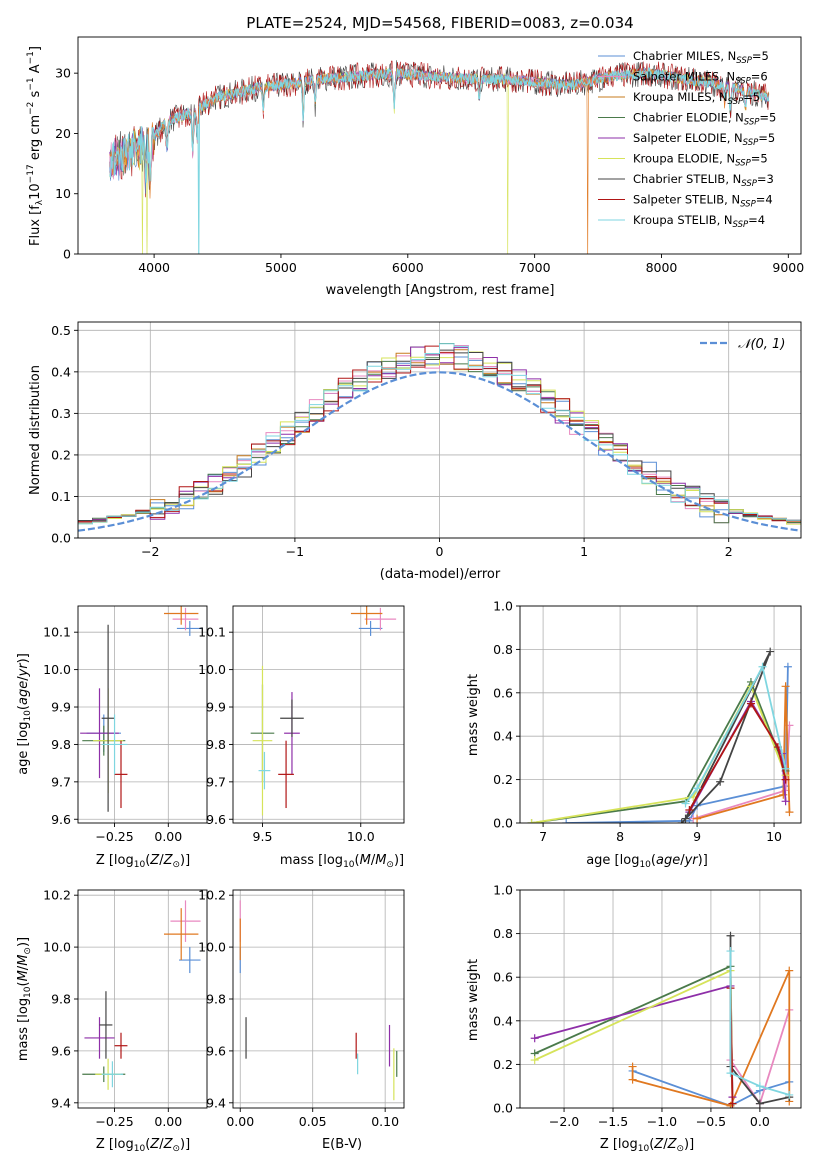 Image resolution: width=819 pixels, height=1170 pixels. Describe the element at coordinates (57, 947) in the screenshot. I see `z_mass-ytick-label-3: 10.0` at that location.